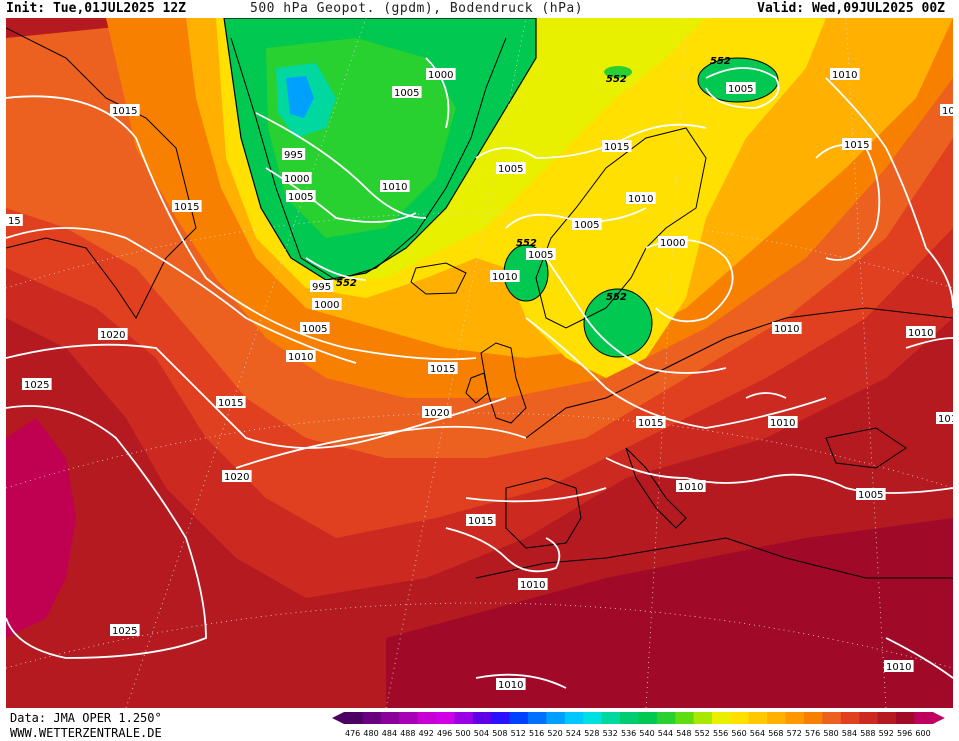 This screenshot has width=959, height=741. I want to click on isobar-label-text: 1005, so click(740, 89).